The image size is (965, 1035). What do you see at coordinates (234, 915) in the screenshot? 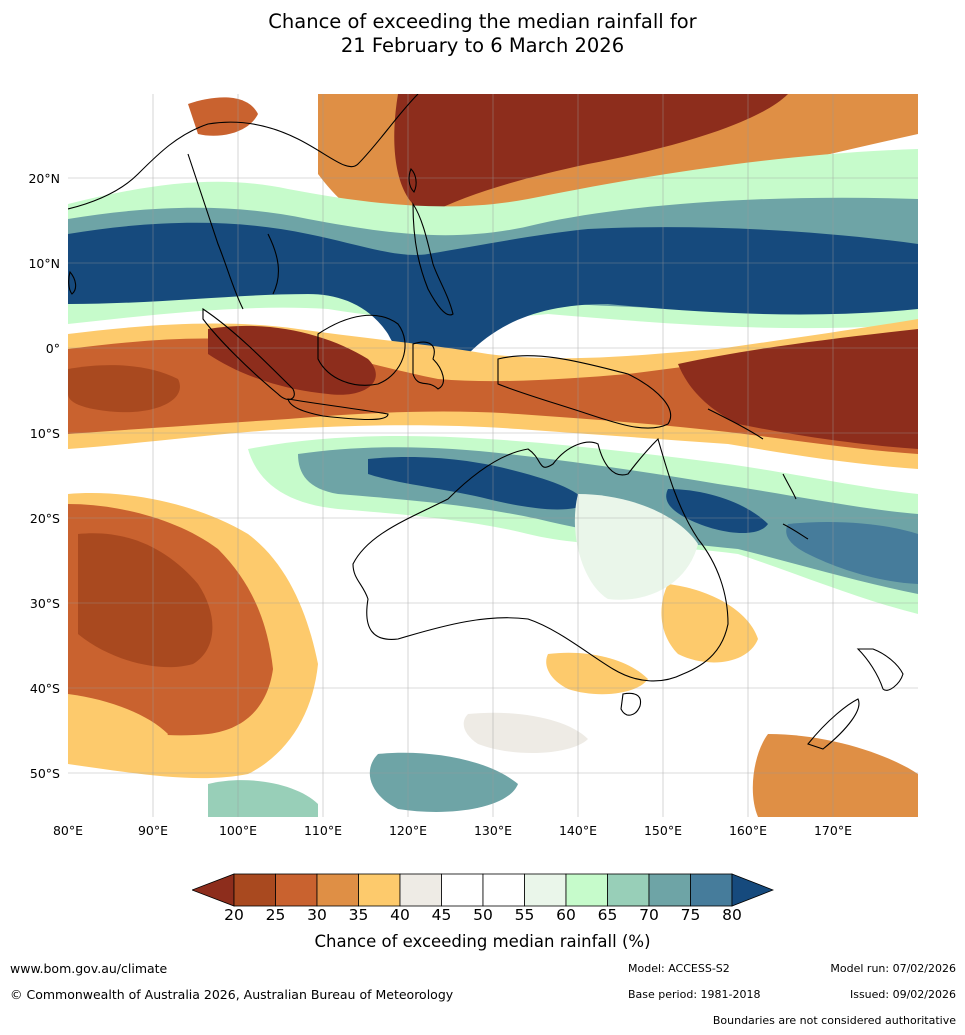
I see `colorbar-tick-label: 20` at bounding box center [234, 915].